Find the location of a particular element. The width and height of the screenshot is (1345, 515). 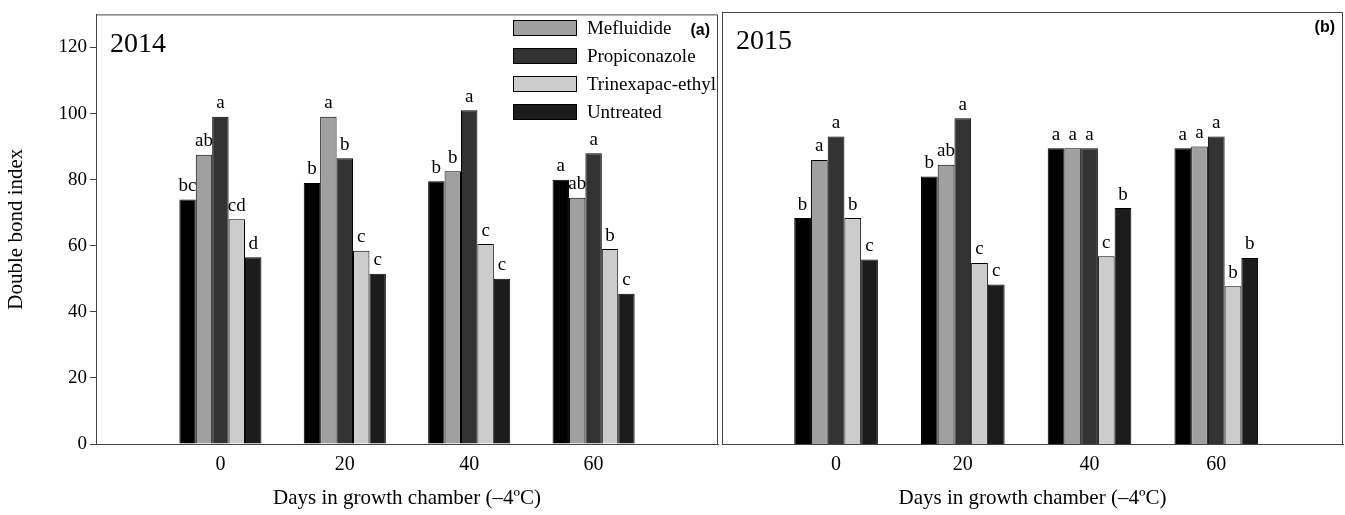

y-tick-label: 20 is located at coordinates (77, 376).